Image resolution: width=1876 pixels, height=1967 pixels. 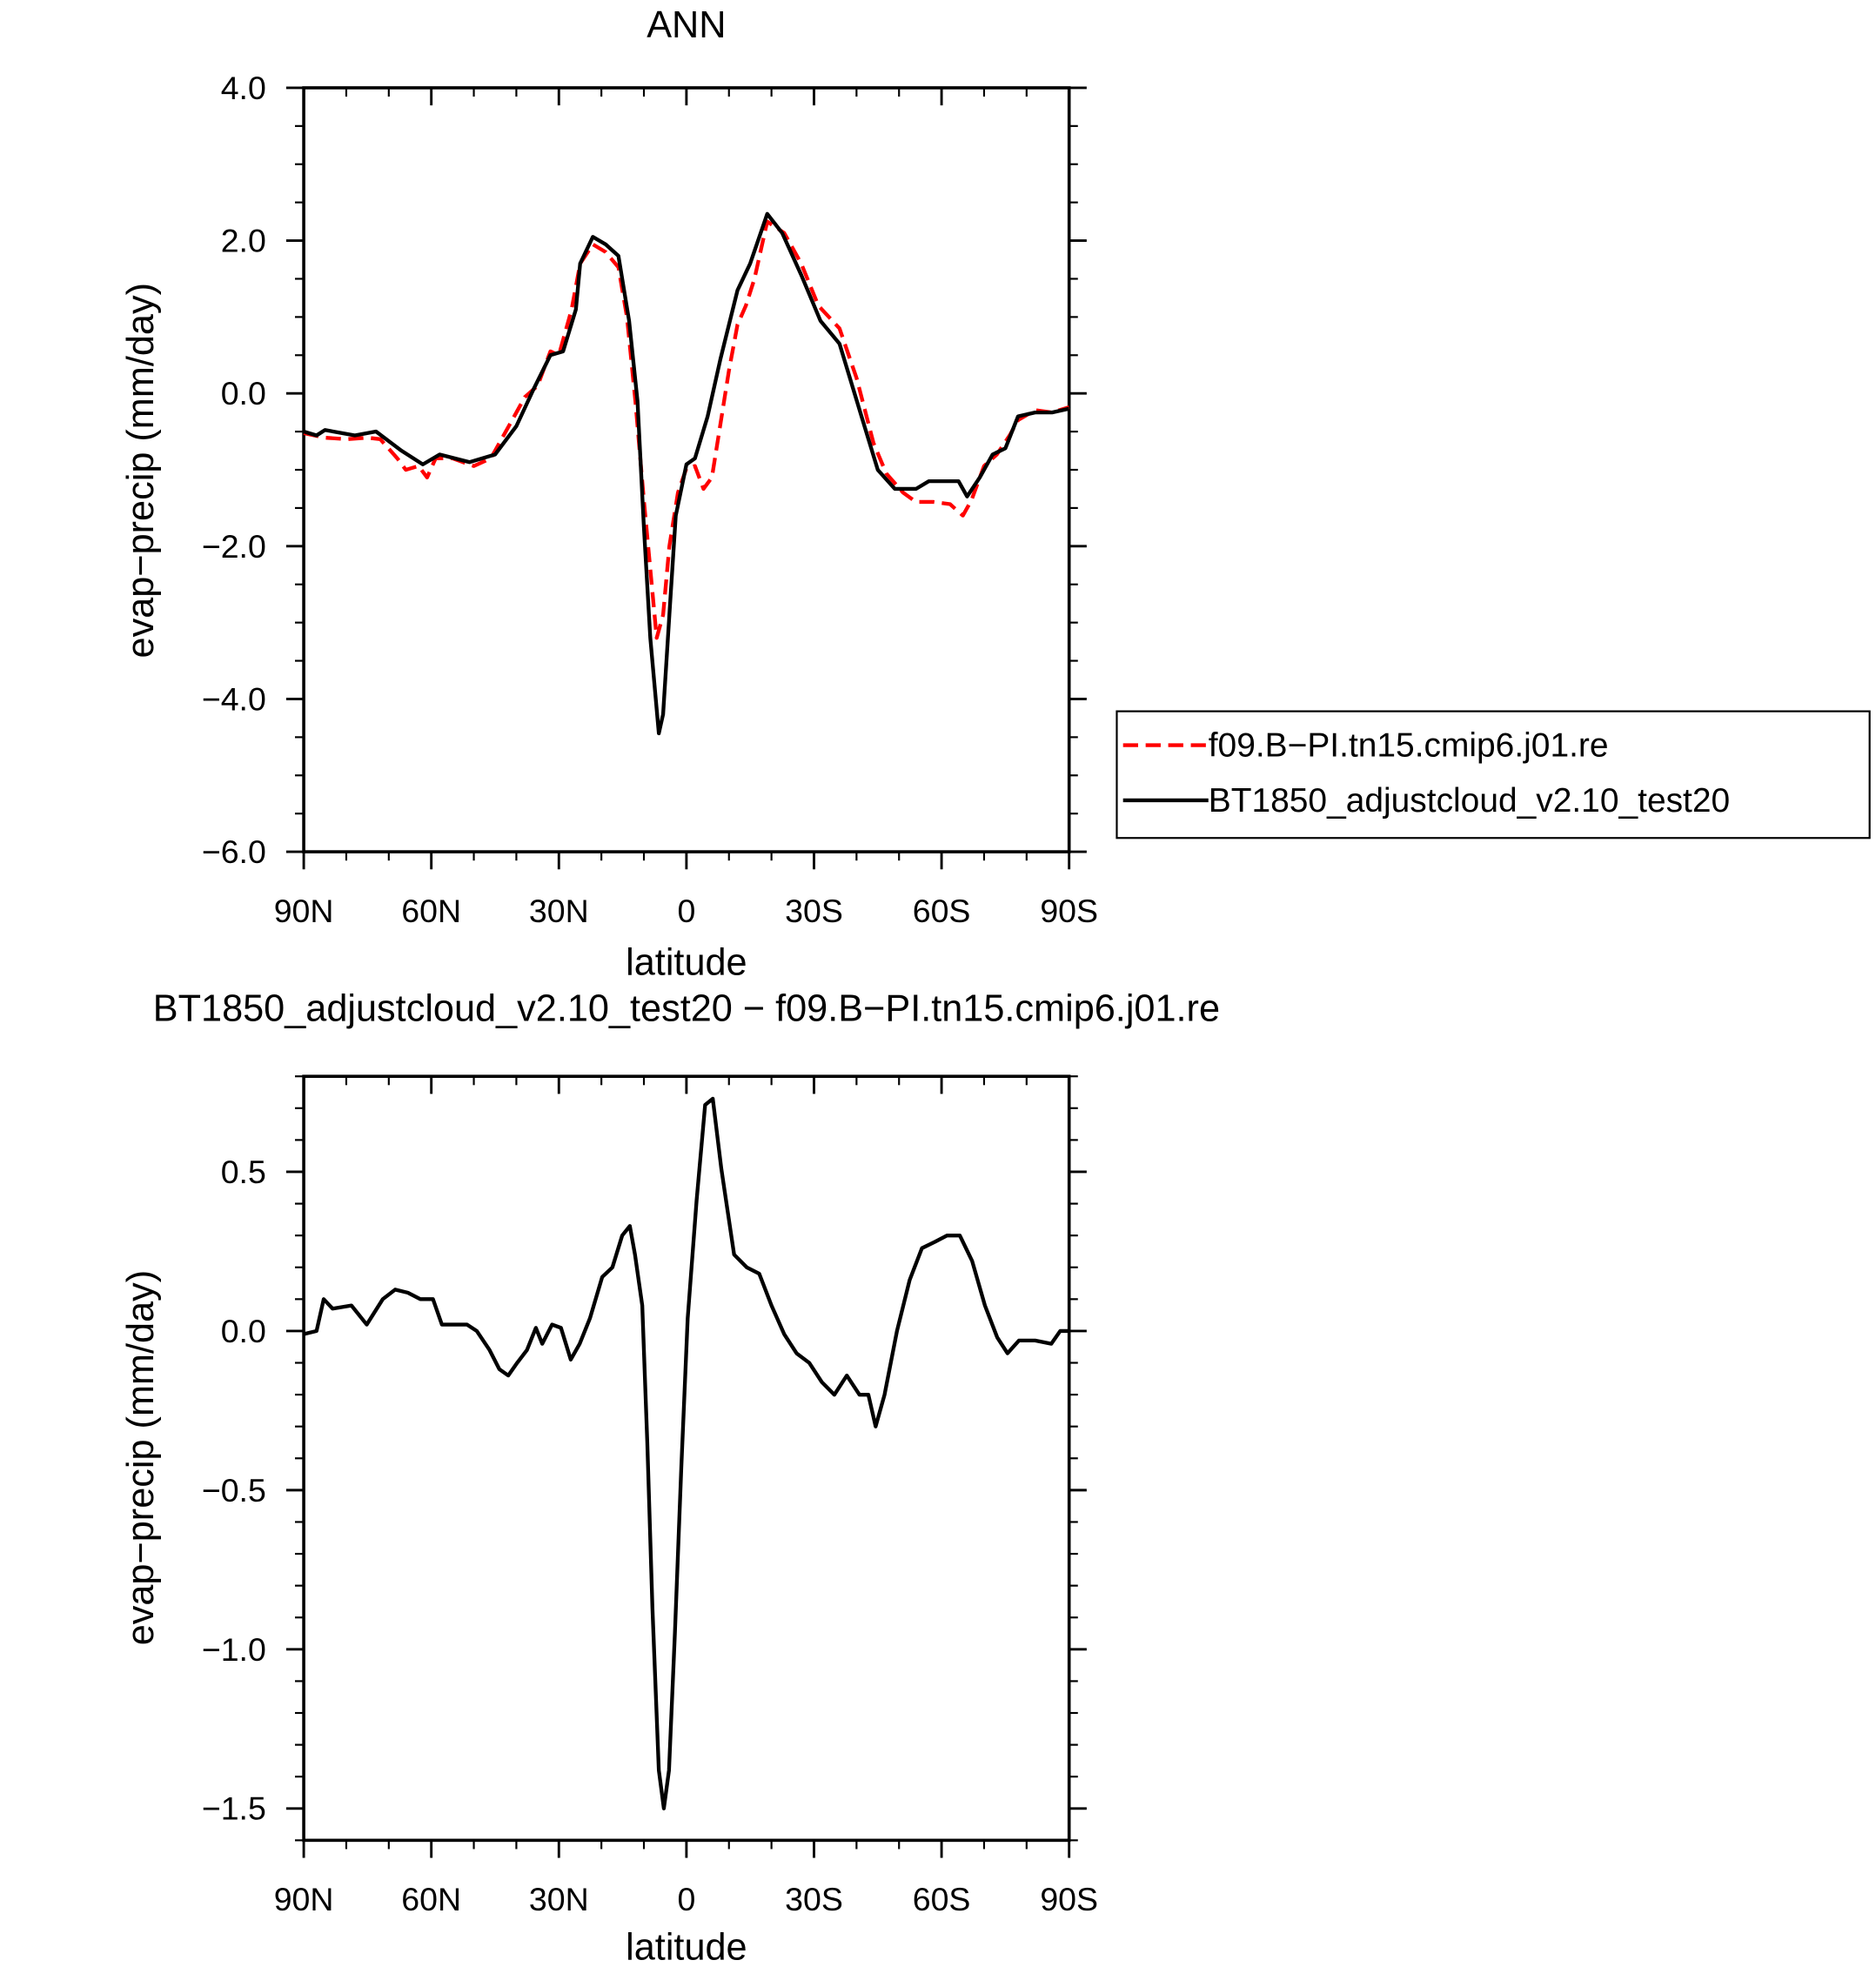 I want to click on top-panel-title: ANN, so click(x=686, y=25).